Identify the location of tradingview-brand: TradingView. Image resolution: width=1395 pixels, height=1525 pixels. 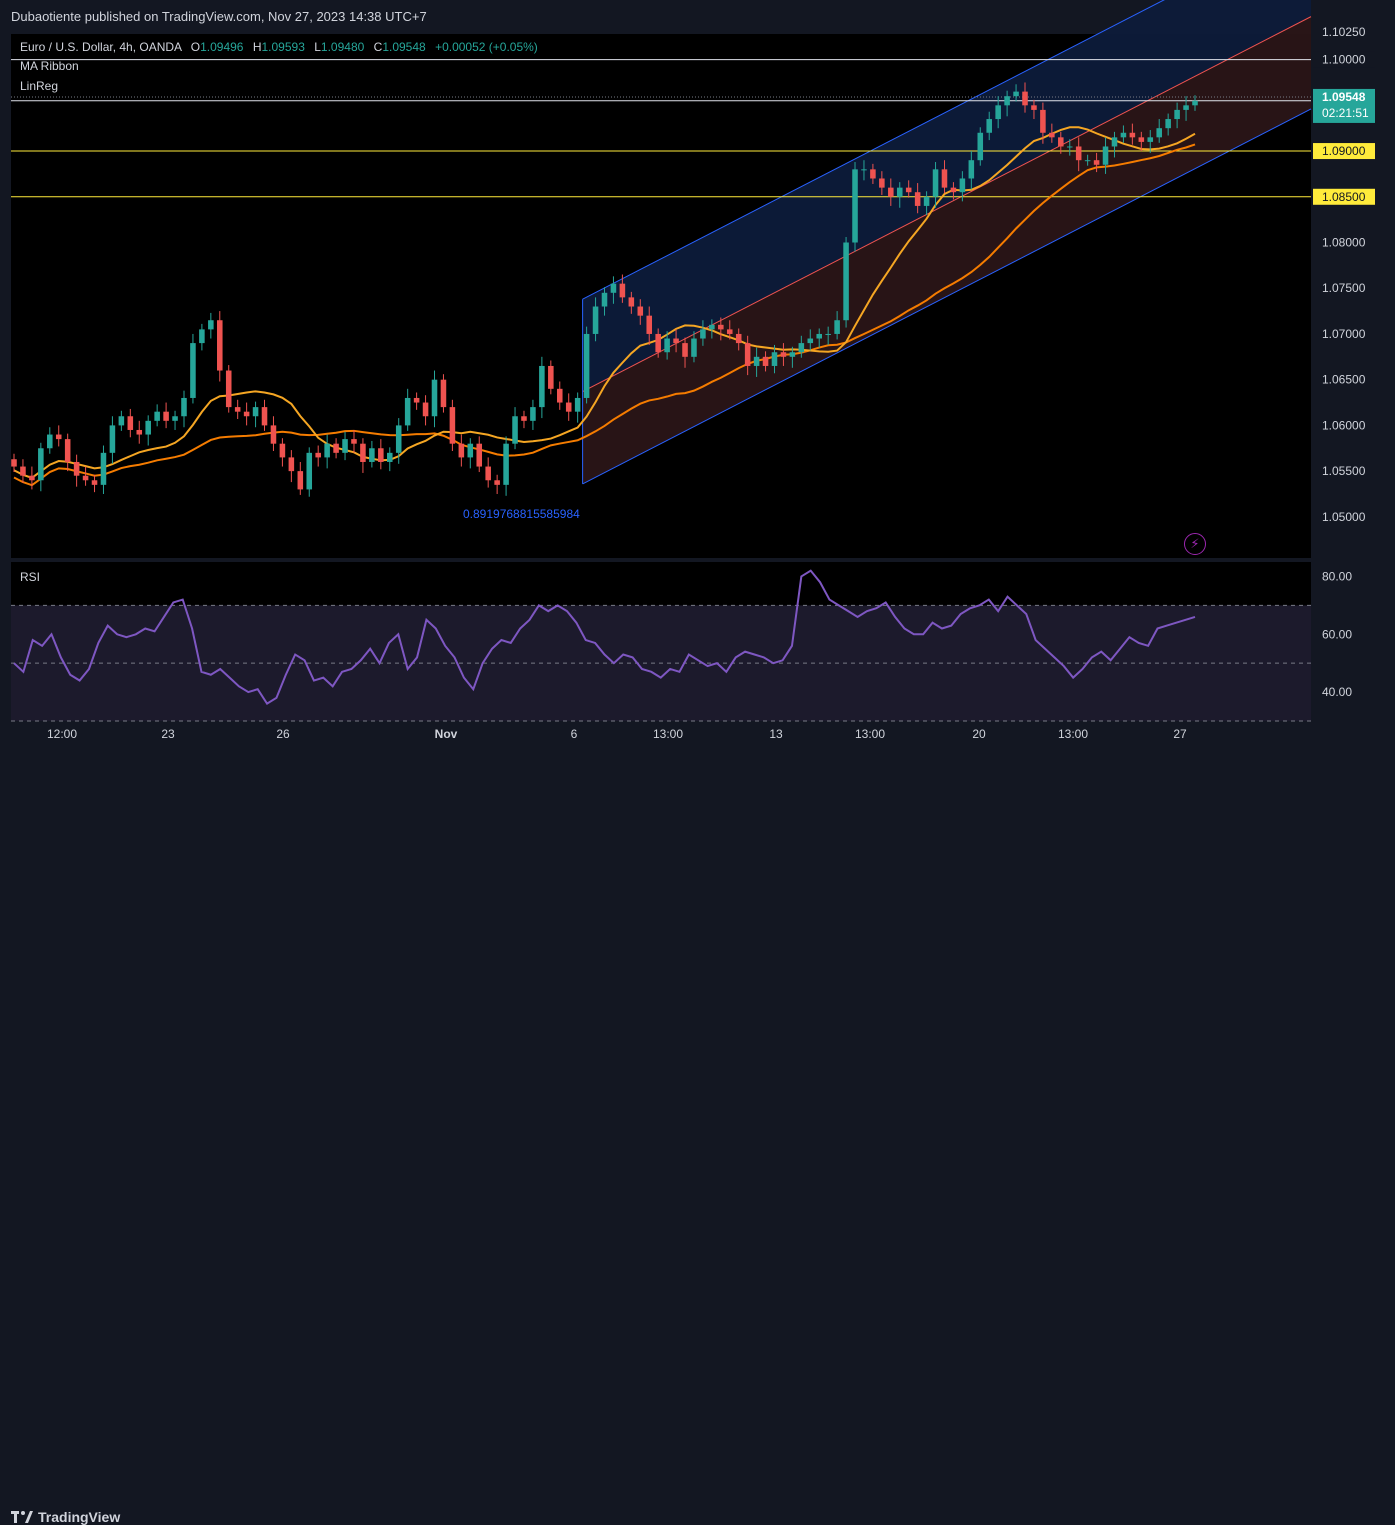
(79, 1517).